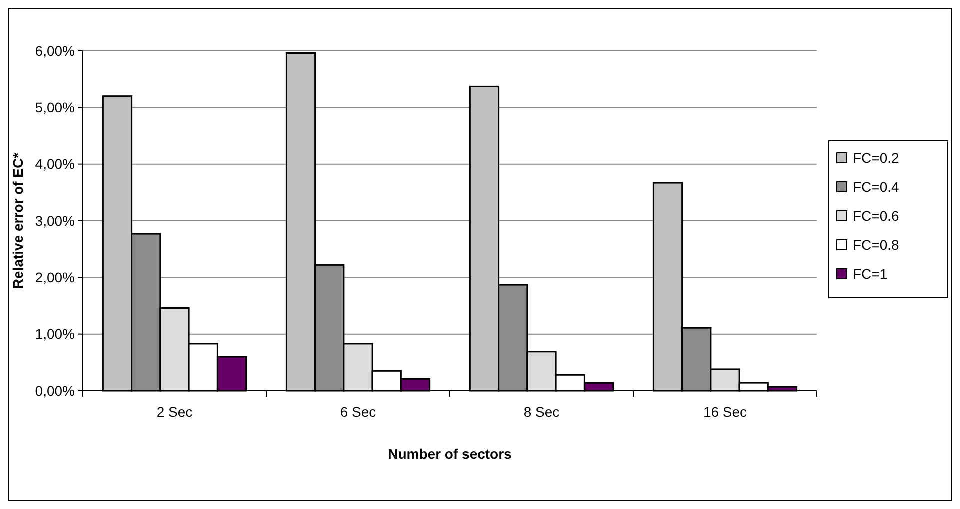 The height and width of the screenshot is (509, 960). Describe the element at coordinates (876, 187) in the screenshot. I see `legend-label: FC=0.4` at that location.